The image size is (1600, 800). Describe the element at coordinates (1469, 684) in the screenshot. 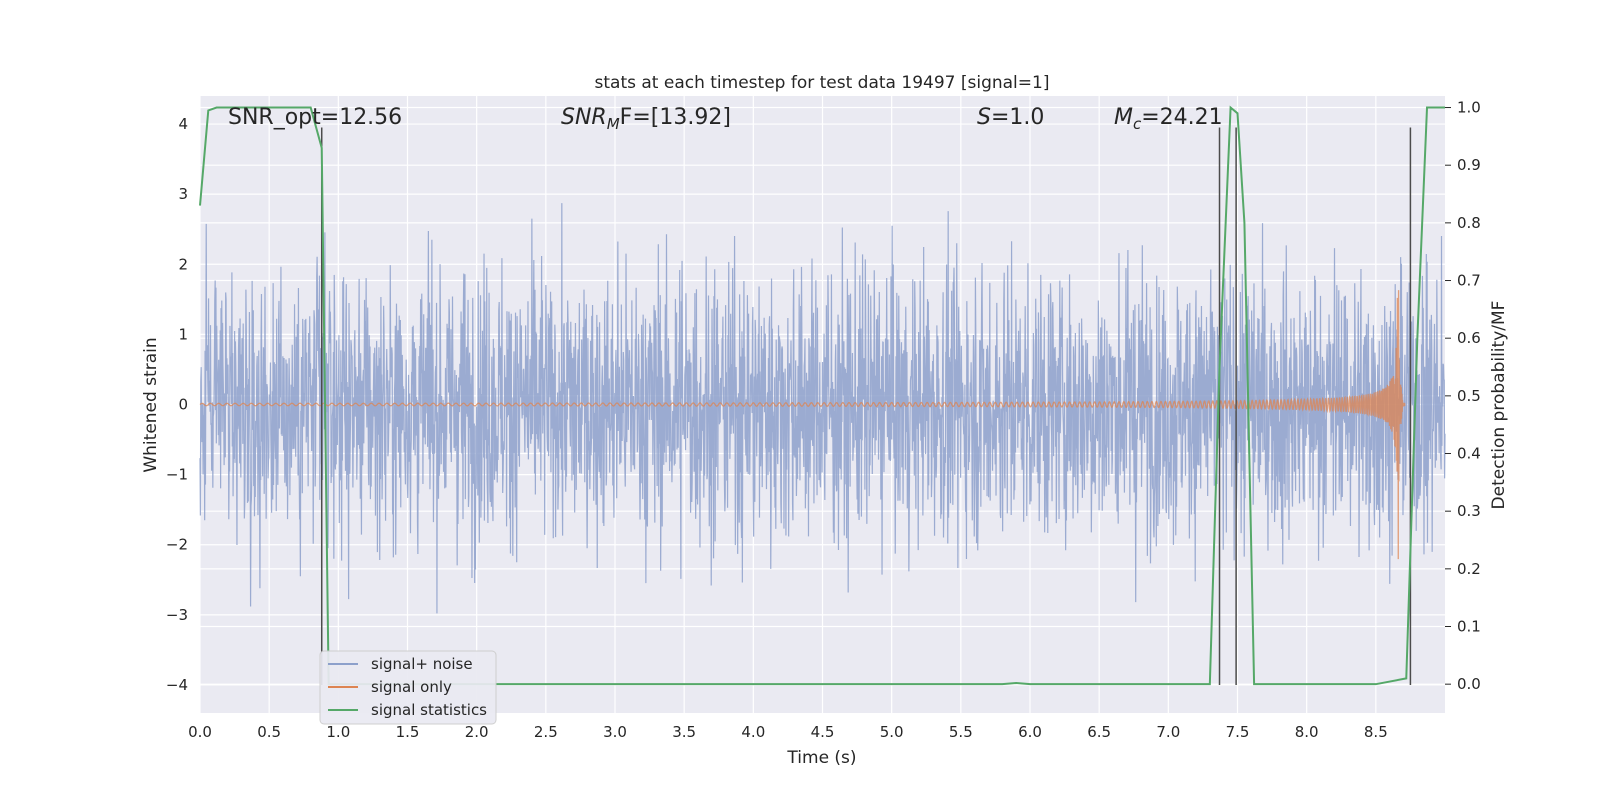

I see `y-right-tick-label: 0.0` at that location.